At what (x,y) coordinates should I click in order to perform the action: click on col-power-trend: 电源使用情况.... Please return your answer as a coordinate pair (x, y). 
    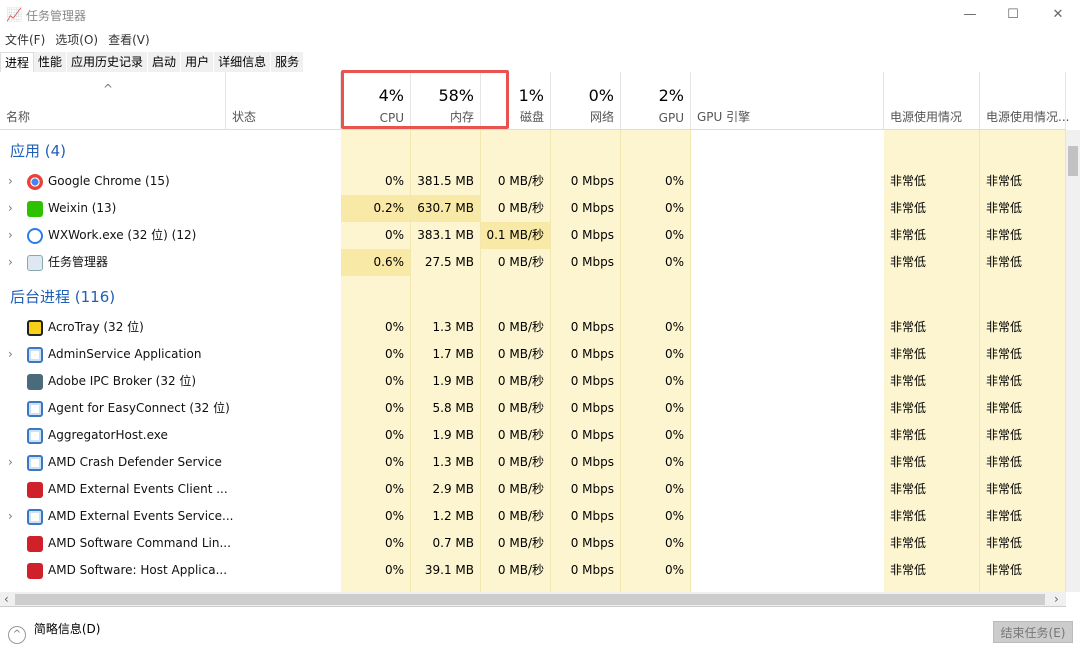
    Looking at the image, I should click on (1024, 100).